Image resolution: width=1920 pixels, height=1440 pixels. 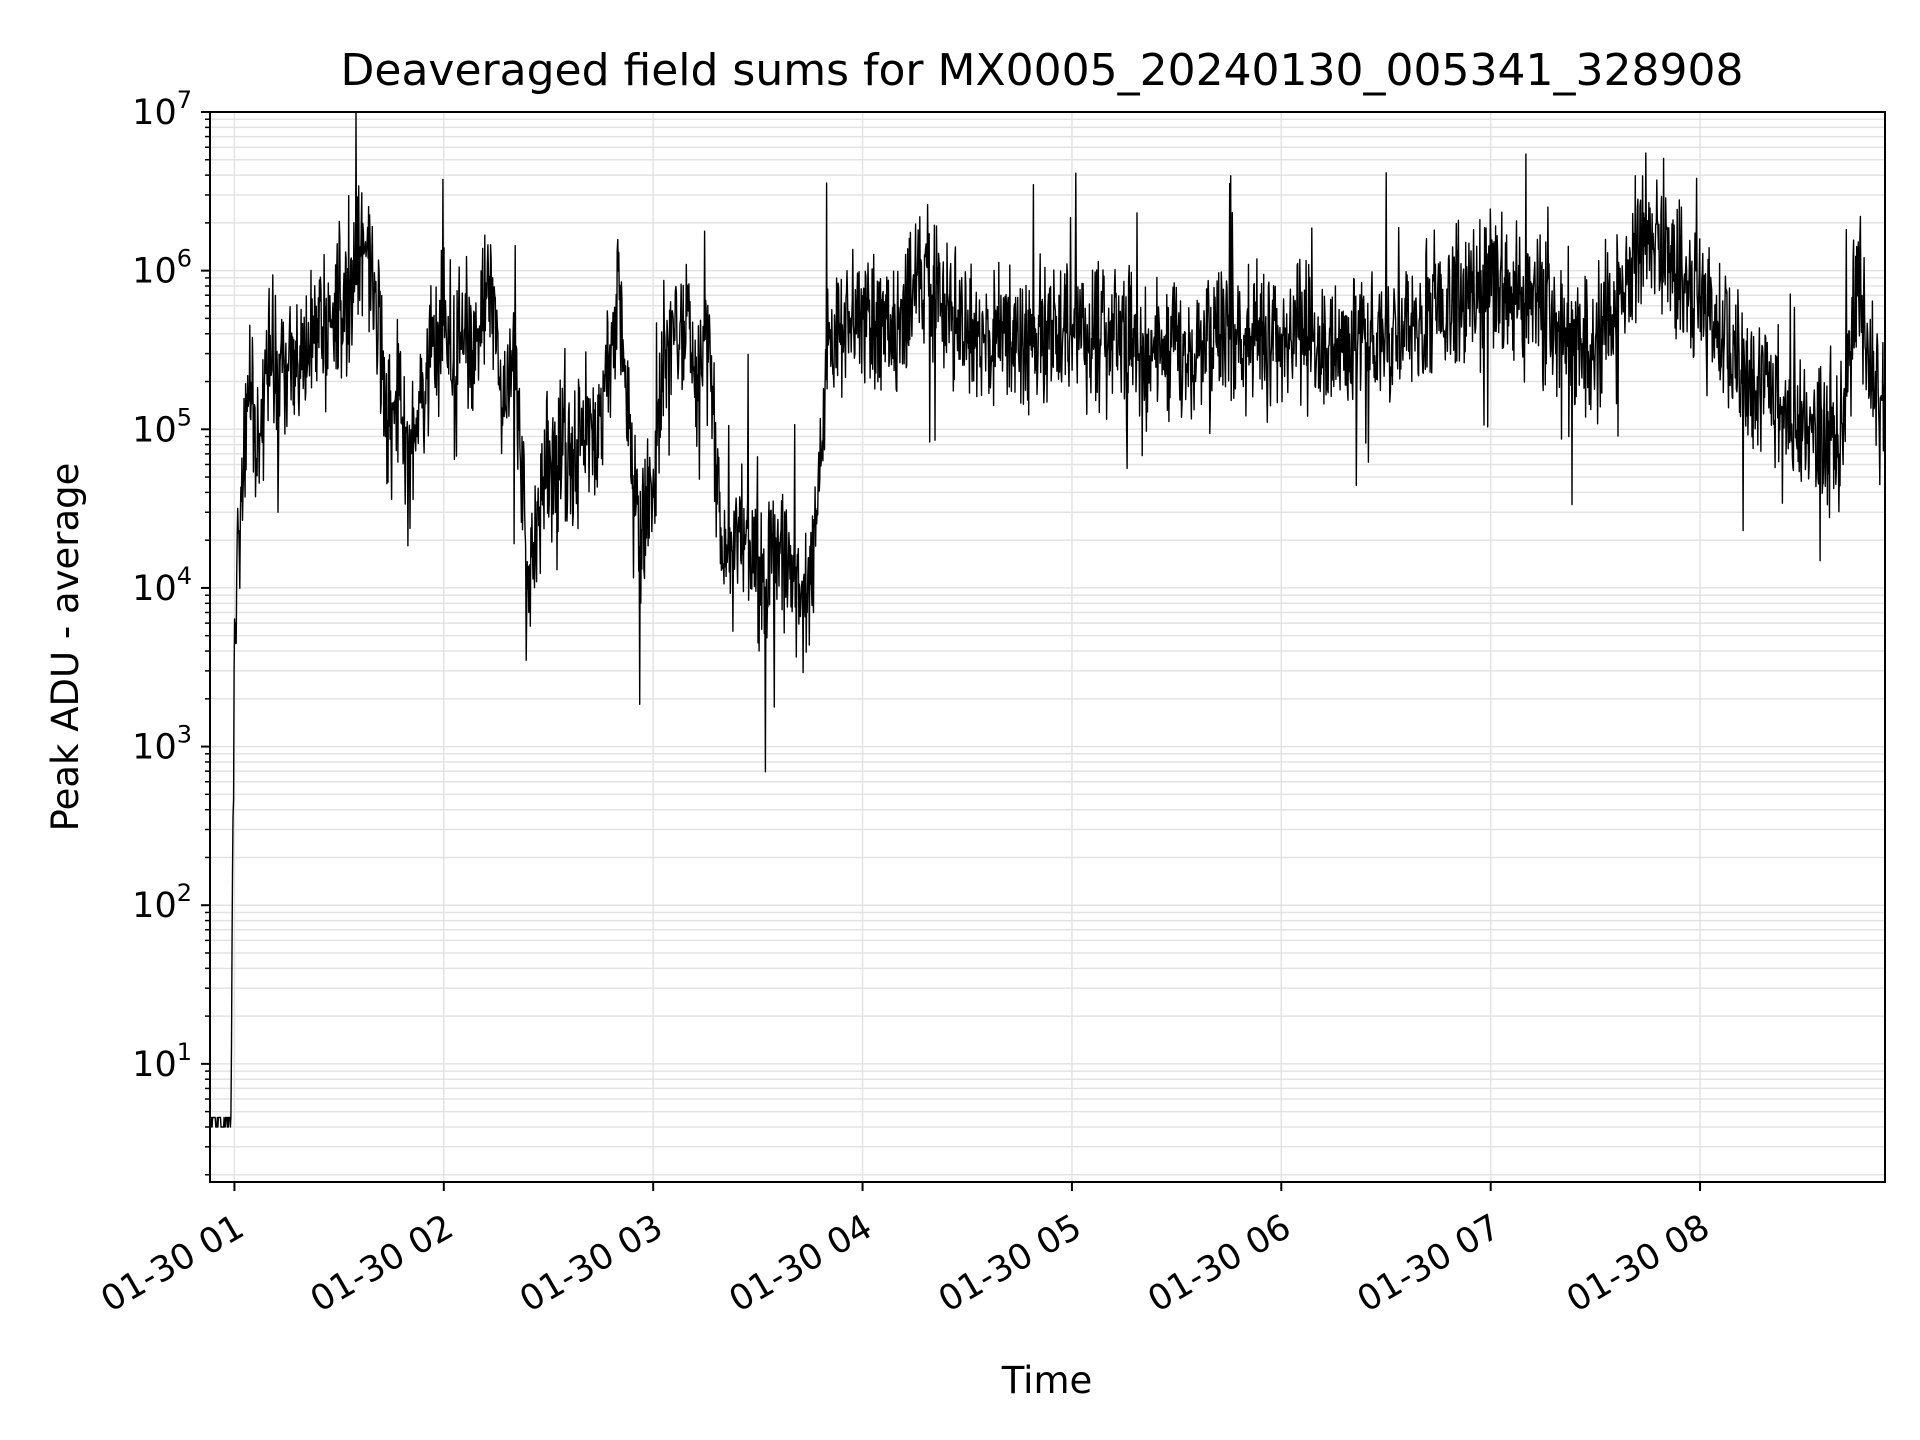 What do you see at coordinates (184, 417) in the screenshot?
I see `y-tick-label-exponent: 5` at bounding box center [184, 417].